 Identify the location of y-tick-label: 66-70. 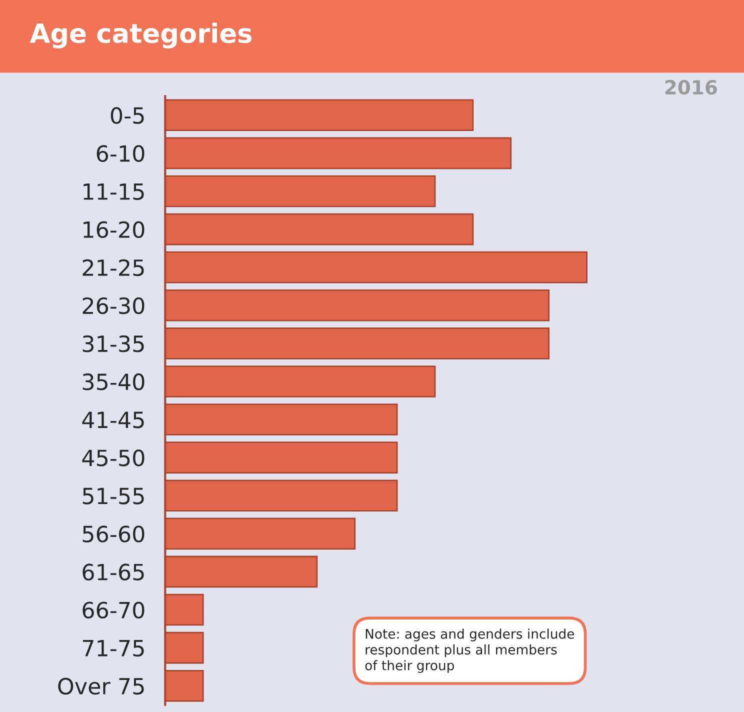
(113, 610).